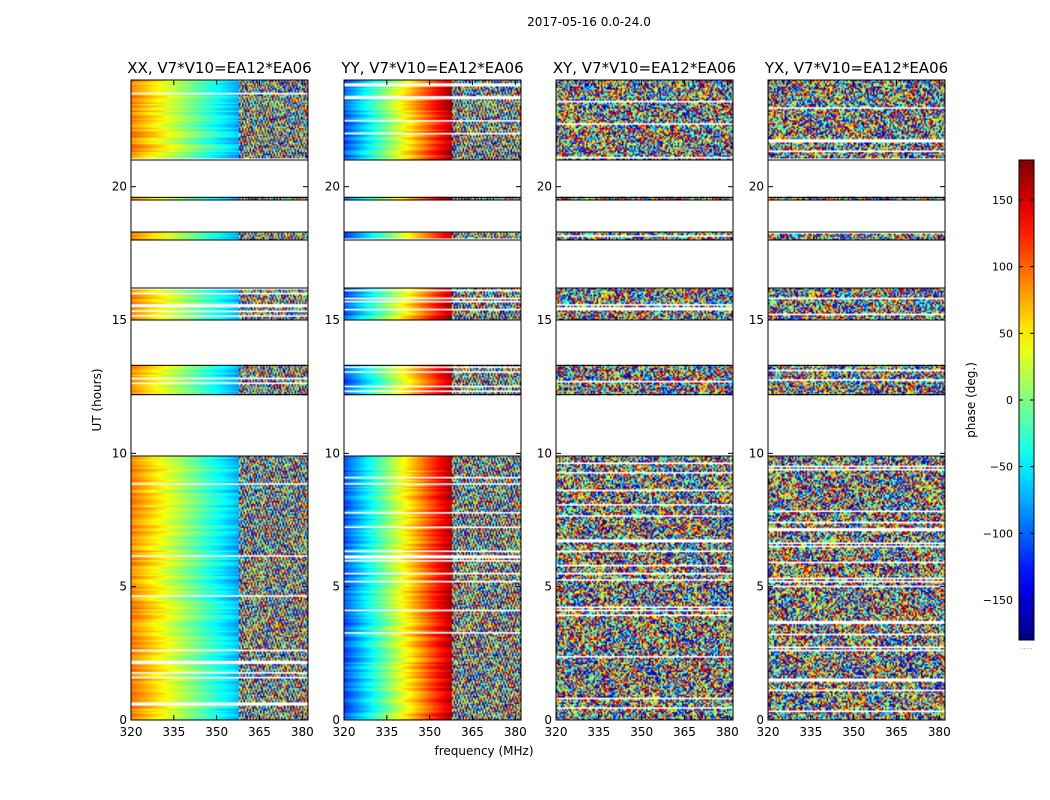  I want to click on heatmap-image-yy, so click(432, 400).